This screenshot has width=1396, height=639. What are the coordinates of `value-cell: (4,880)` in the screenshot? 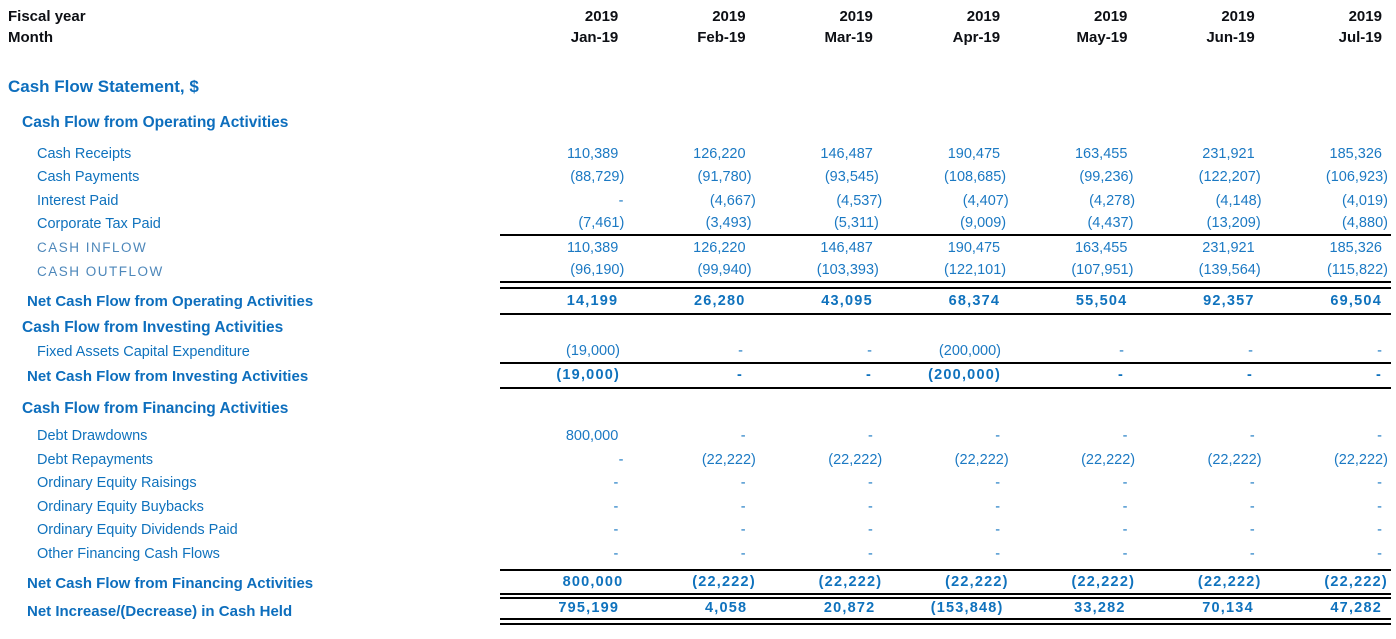 It's located at (1365, 223).